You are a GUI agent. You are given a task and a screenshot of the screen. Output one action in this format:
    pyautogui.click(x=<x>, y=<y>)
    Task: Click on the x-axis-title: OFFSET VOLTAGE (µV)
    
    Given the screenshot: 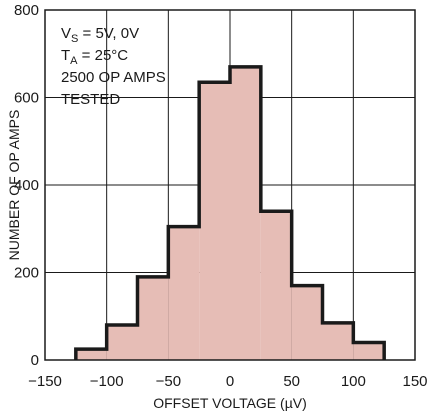 What is the action you would take?
    pyautogui.click(x=230, y=403)
    